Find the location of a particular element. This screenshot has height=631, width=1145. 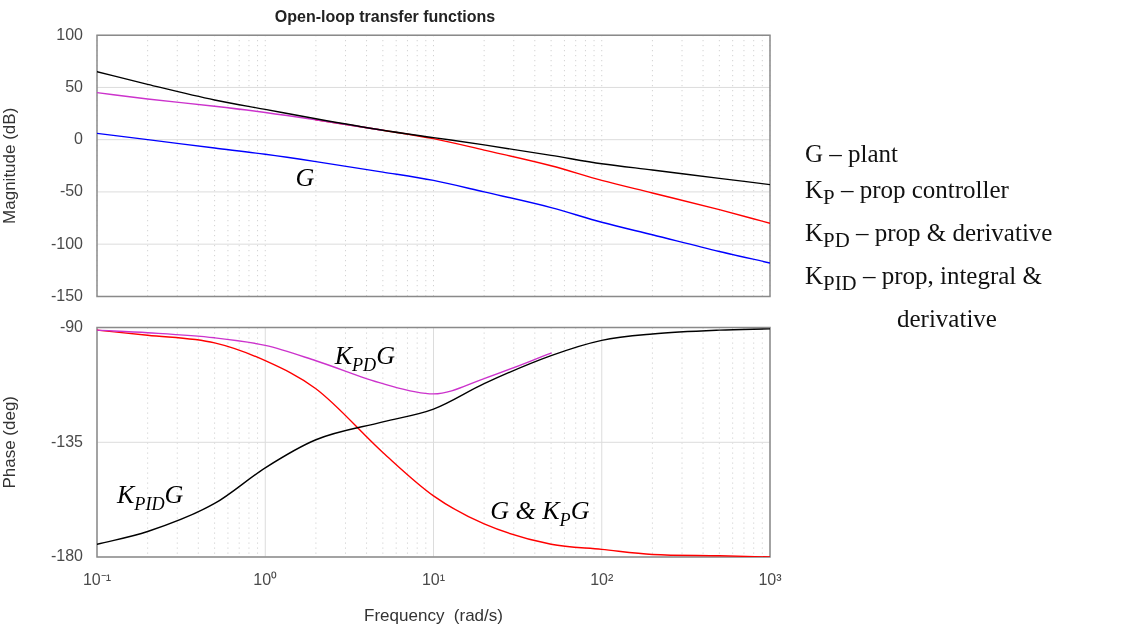

y-tick-label: 50 is located at coordinates (74, 86).